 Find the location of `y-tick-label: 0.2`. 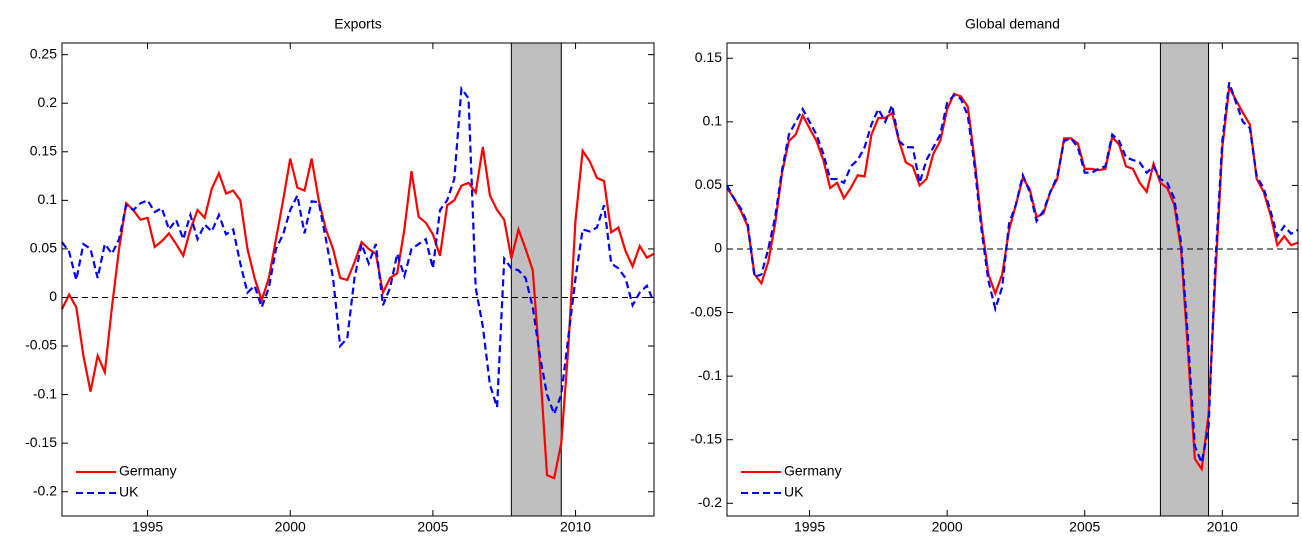

y-tick-label: 0.2 is located at coordinates (48, 102).